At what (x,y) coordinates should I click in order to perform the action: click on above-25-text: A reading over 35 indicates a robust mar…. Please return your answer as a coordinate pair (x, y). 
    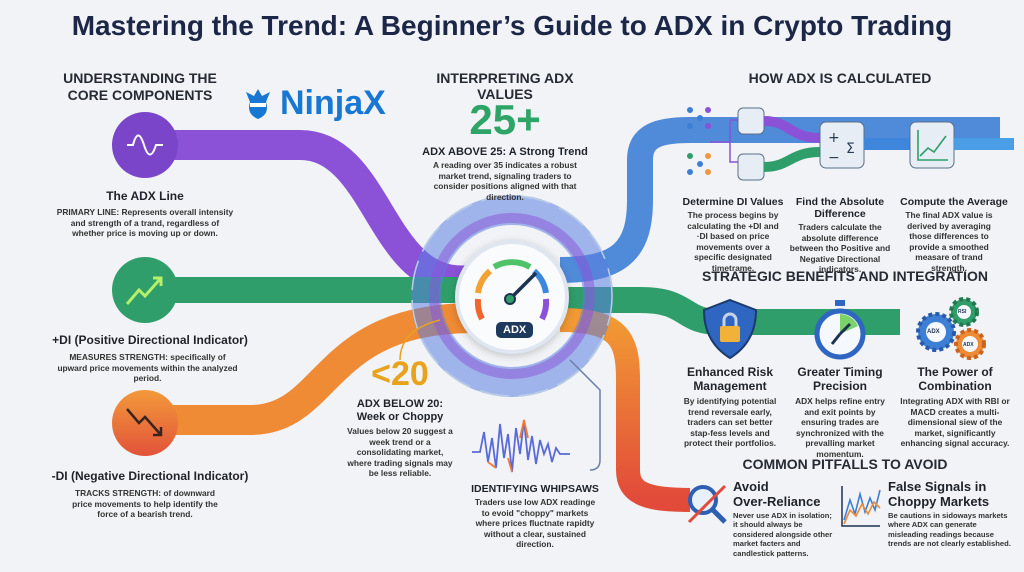
    Looking at the image, I should click on (505, 181).